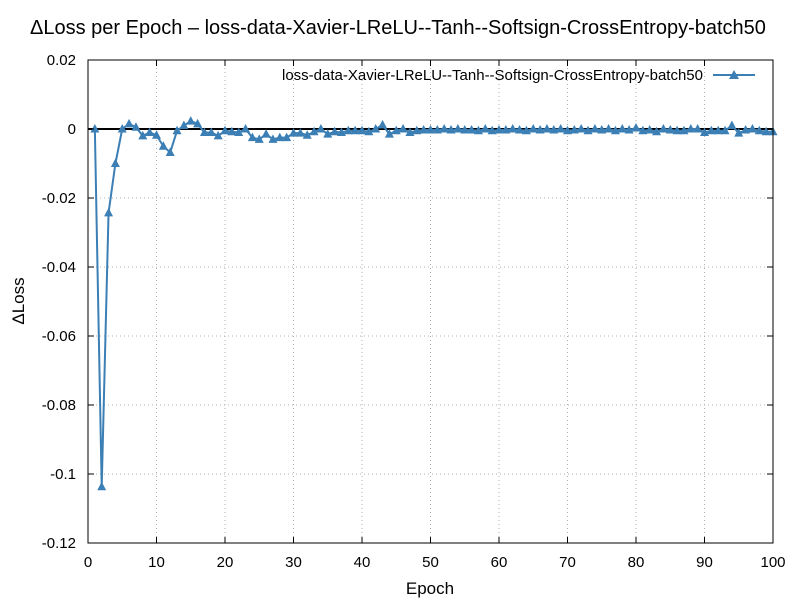 This screenshot has width=800, height=600. I want to click on y-tick-label: -0.04, so click(59, 267).